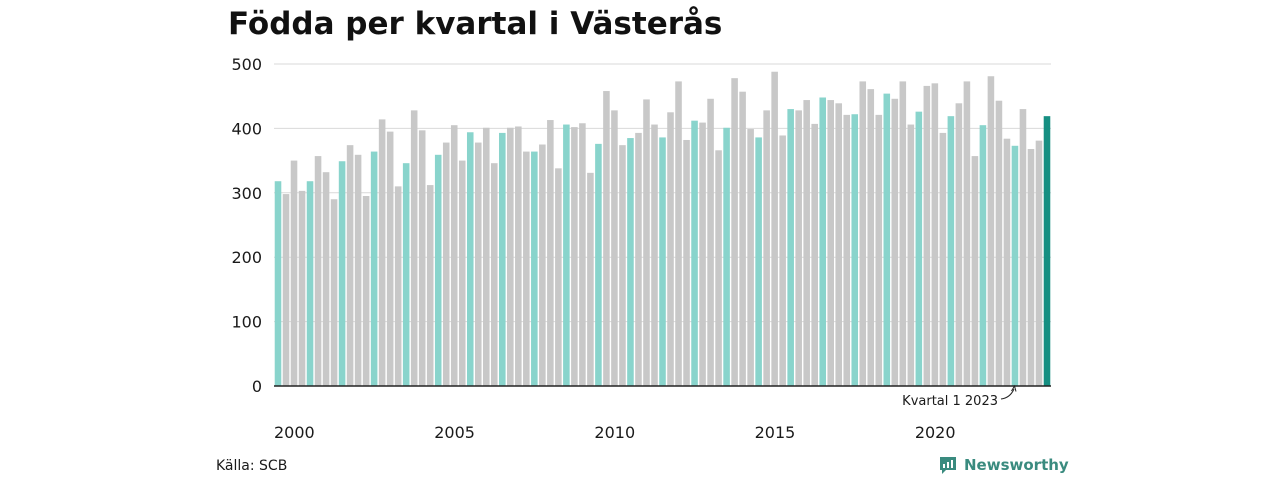 This screenshot has width=1280, height=480. Describe the element at coordinates (935, 432) in the screenshot. I see `x-tick-label: 2020` at that location.